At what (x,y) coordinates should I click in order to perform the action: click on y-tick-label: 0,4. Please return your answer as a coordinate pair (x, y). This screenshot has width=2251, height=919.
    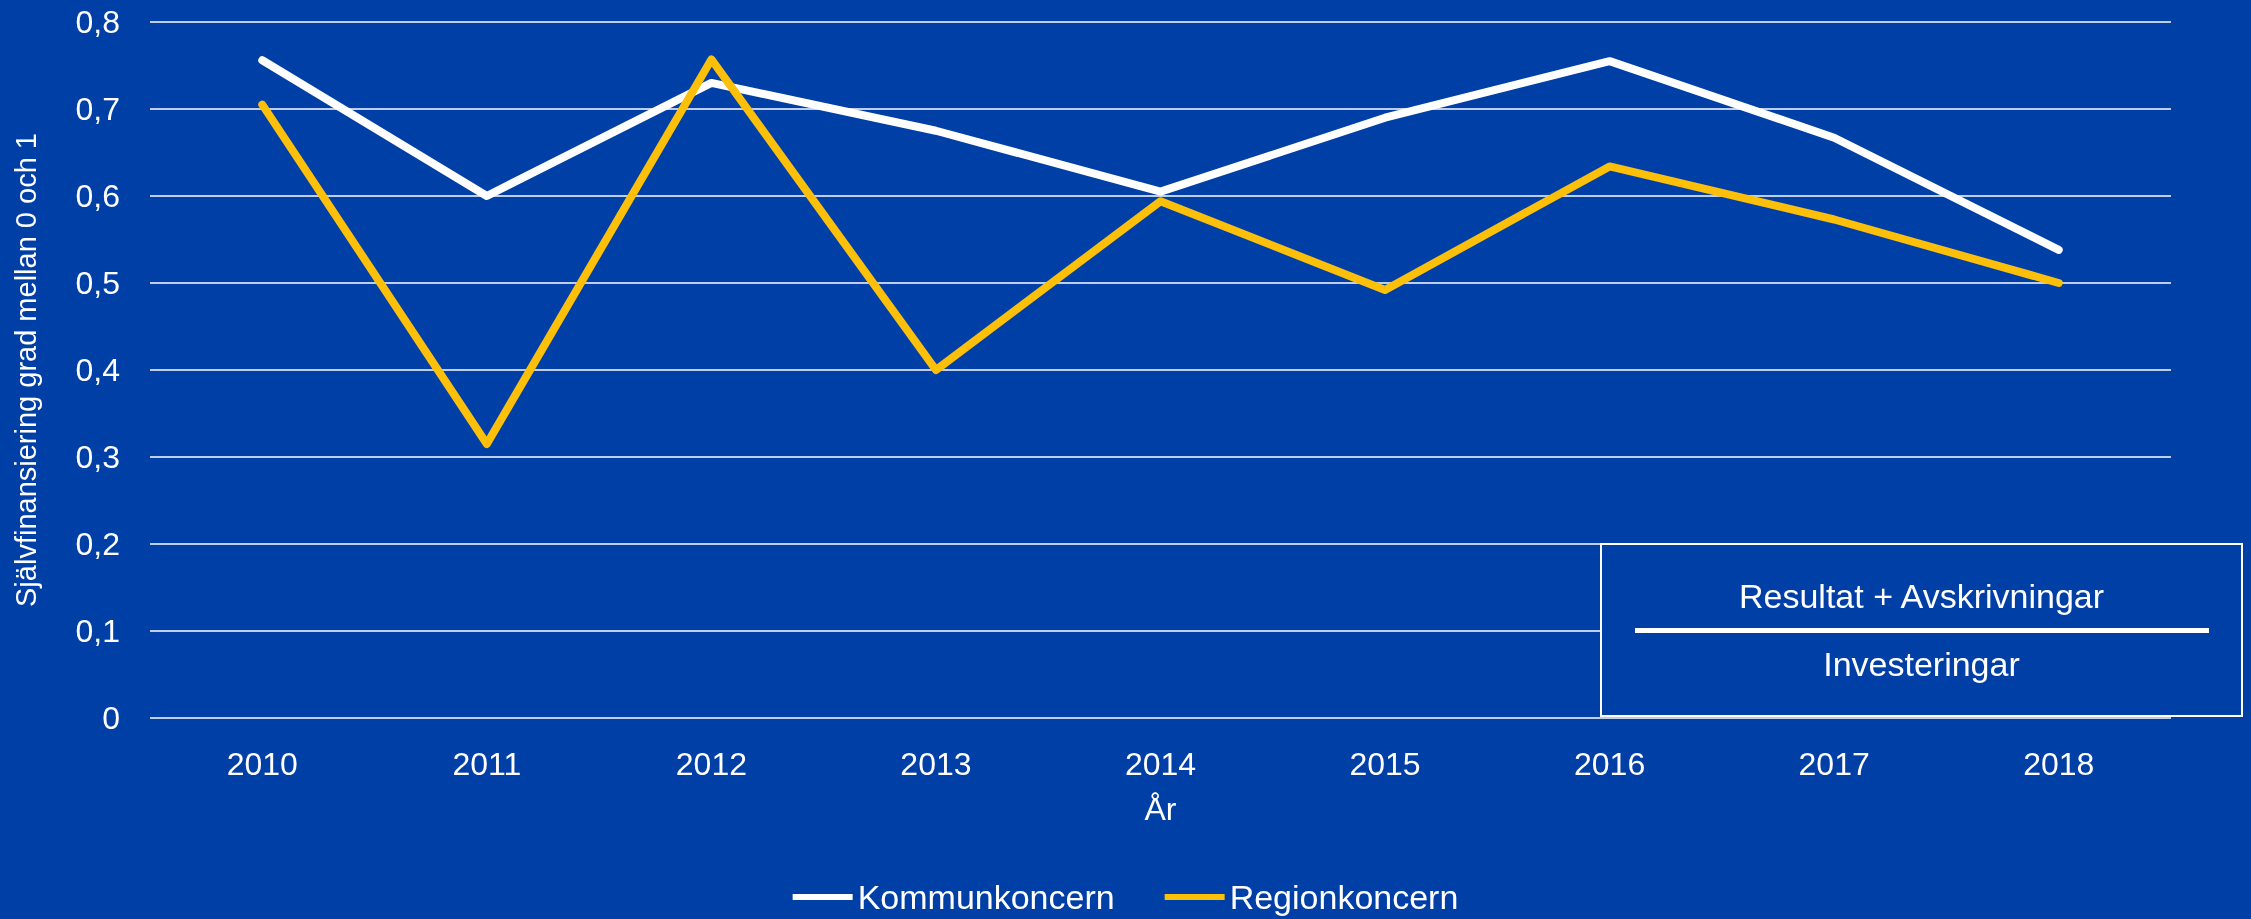
    Looking at the image, I should click on (97, 370).